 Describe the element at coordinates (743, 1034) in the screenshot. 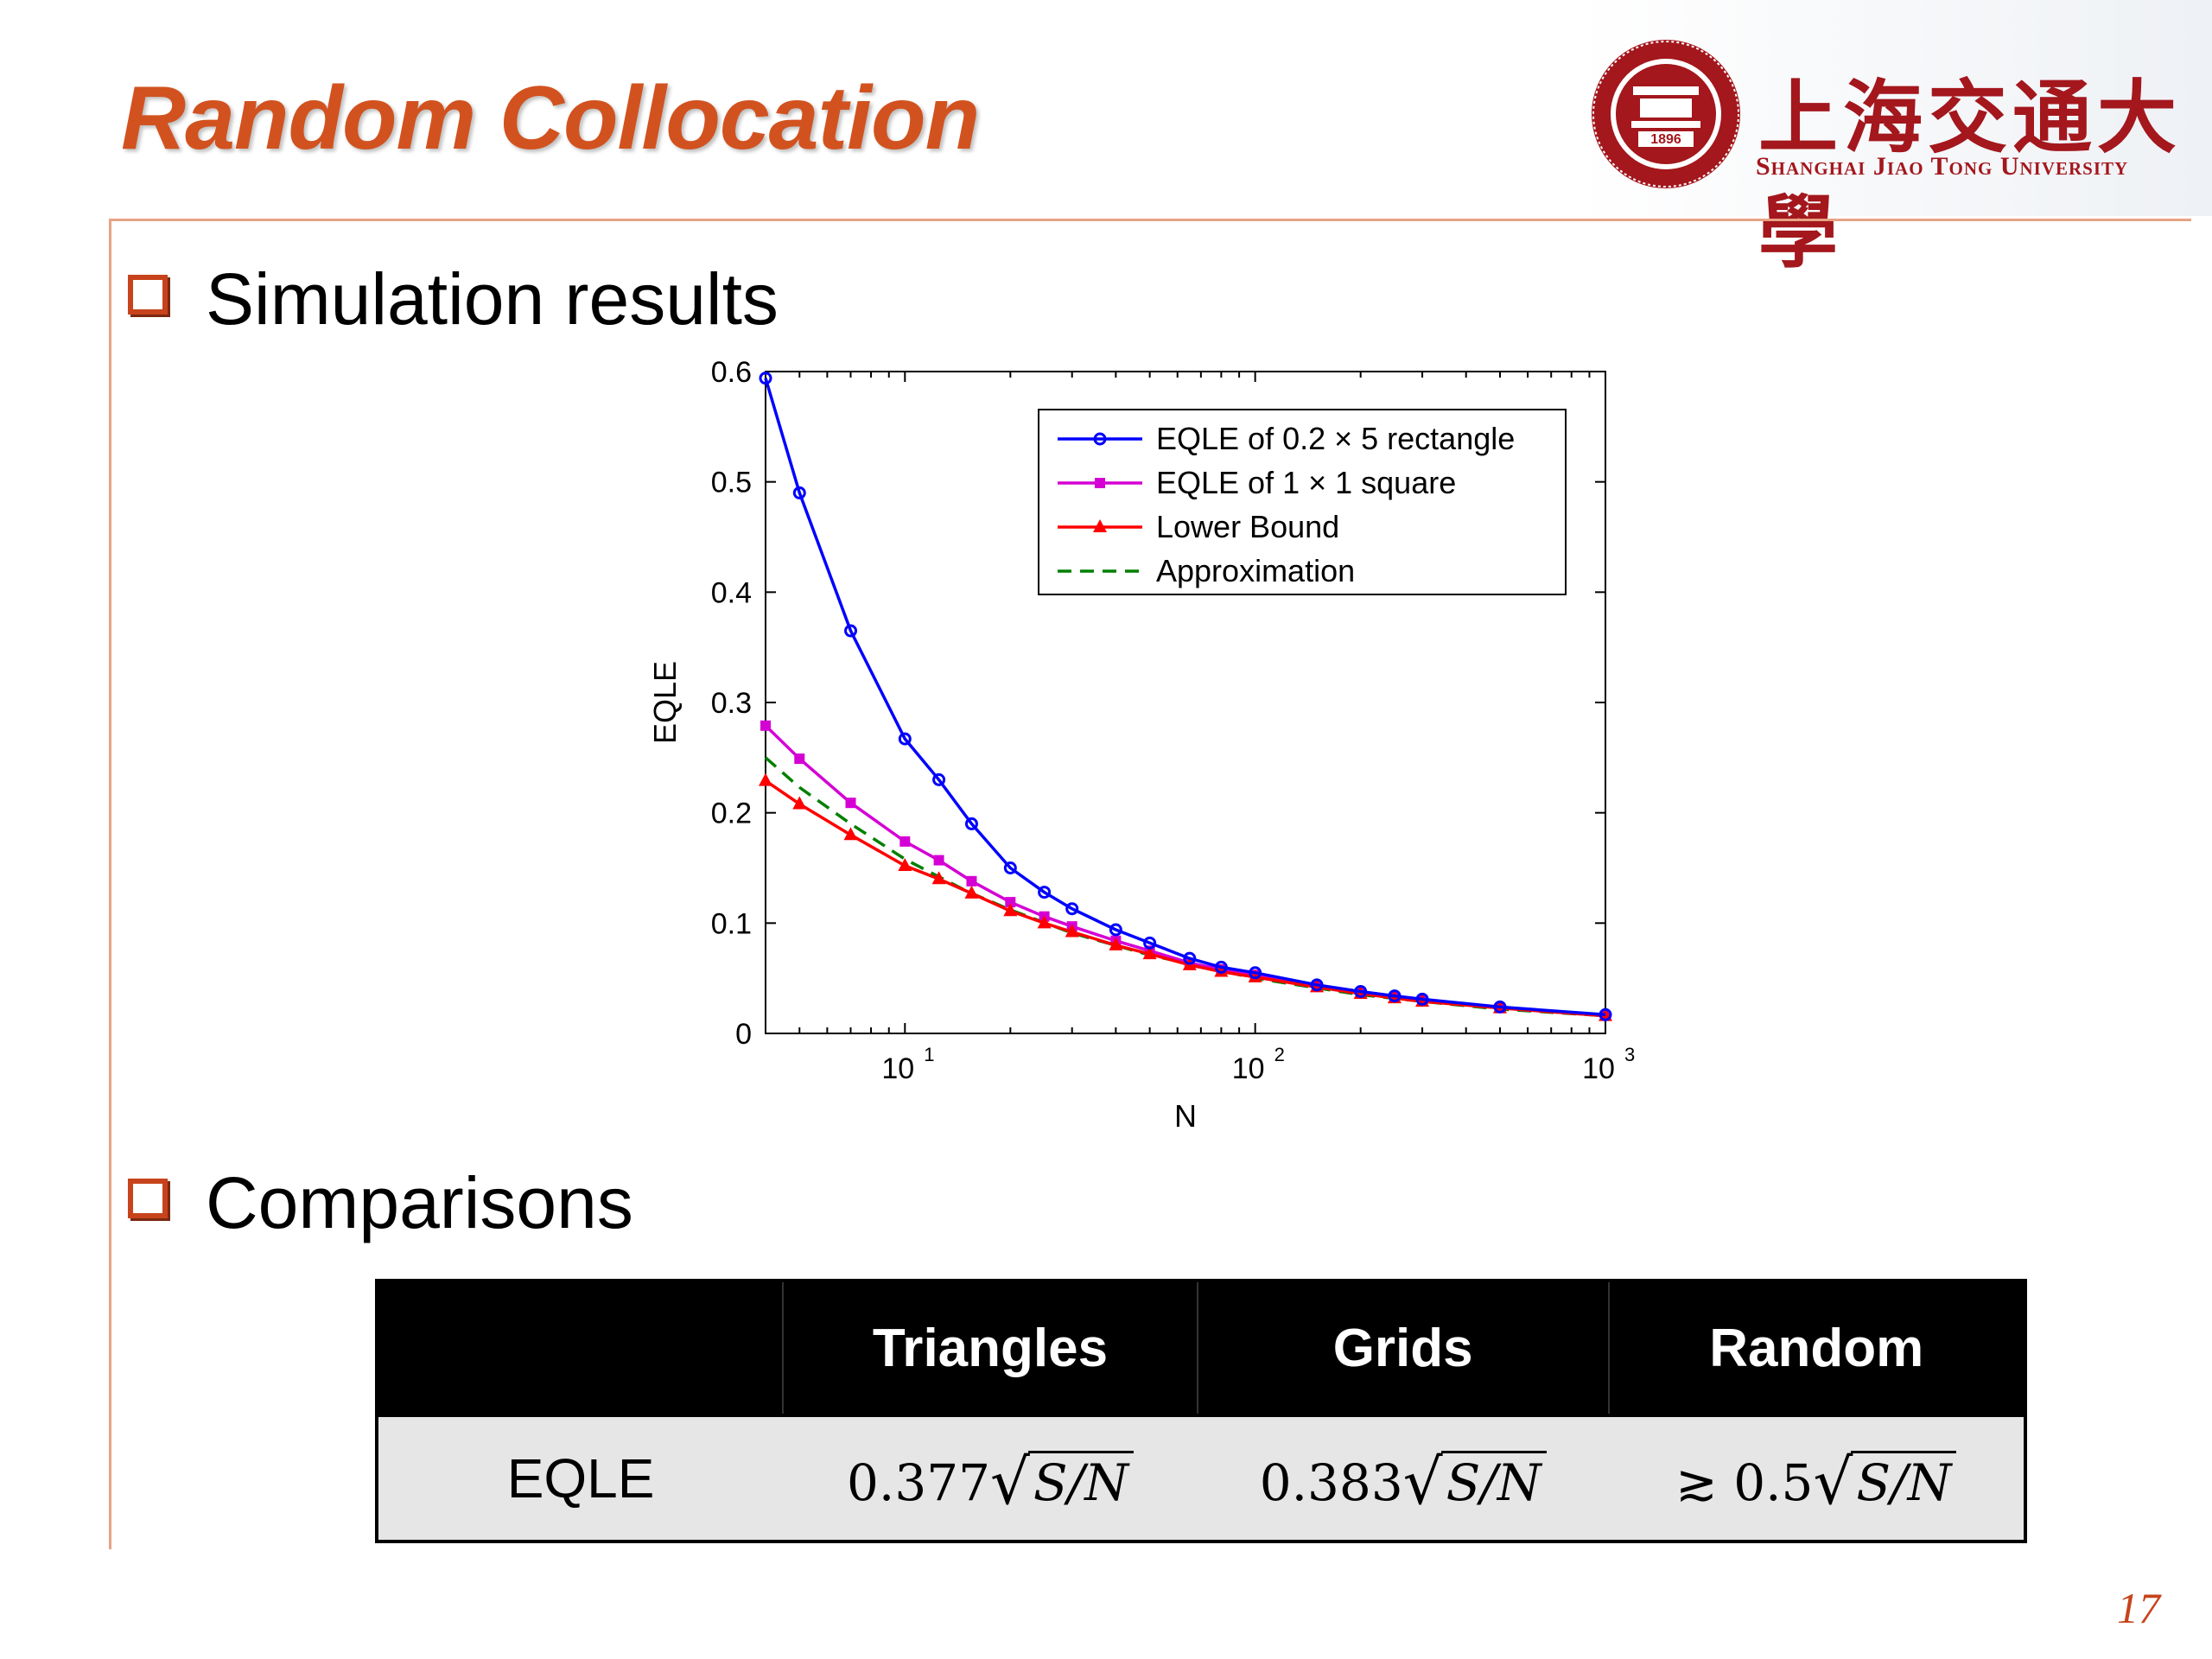

I see `y-tick-label: 0` at that location.